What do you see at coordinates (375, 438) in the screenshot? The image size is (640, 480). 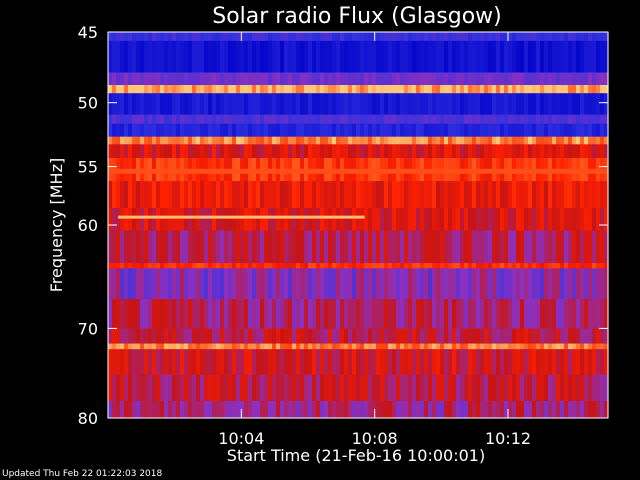 I see `x-tick-label-10:08: 10:08` at bounding box center [375, 438].